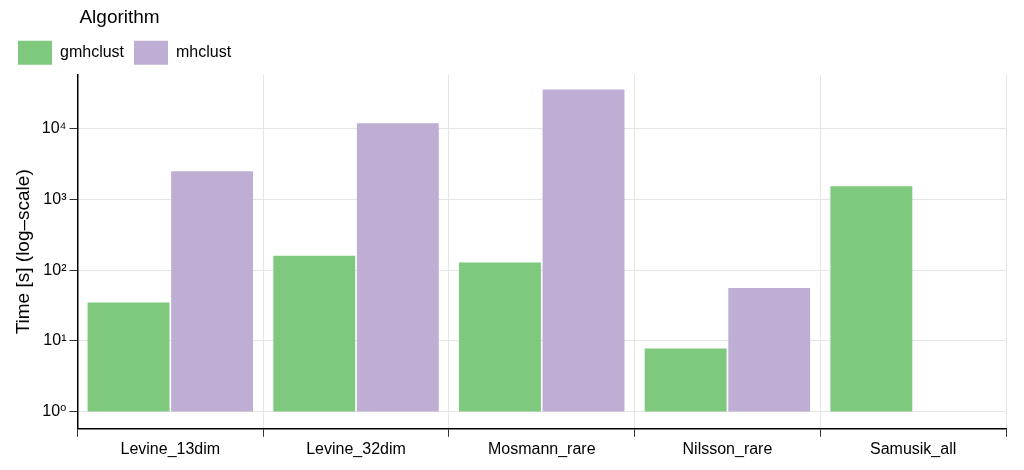 Image resolution: width=1024 pixels, height=470 pixels. Describe the element at coordinates (541, 448) in the screenshot. I see `x-tick-label: Mosmann_rare` at that location.